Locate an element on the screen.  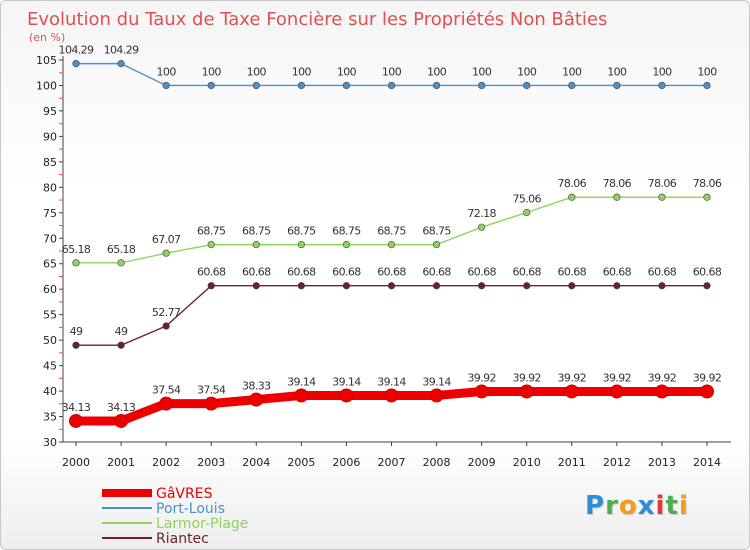
y-tick-label: 80 is located at coordinates (50, 187).